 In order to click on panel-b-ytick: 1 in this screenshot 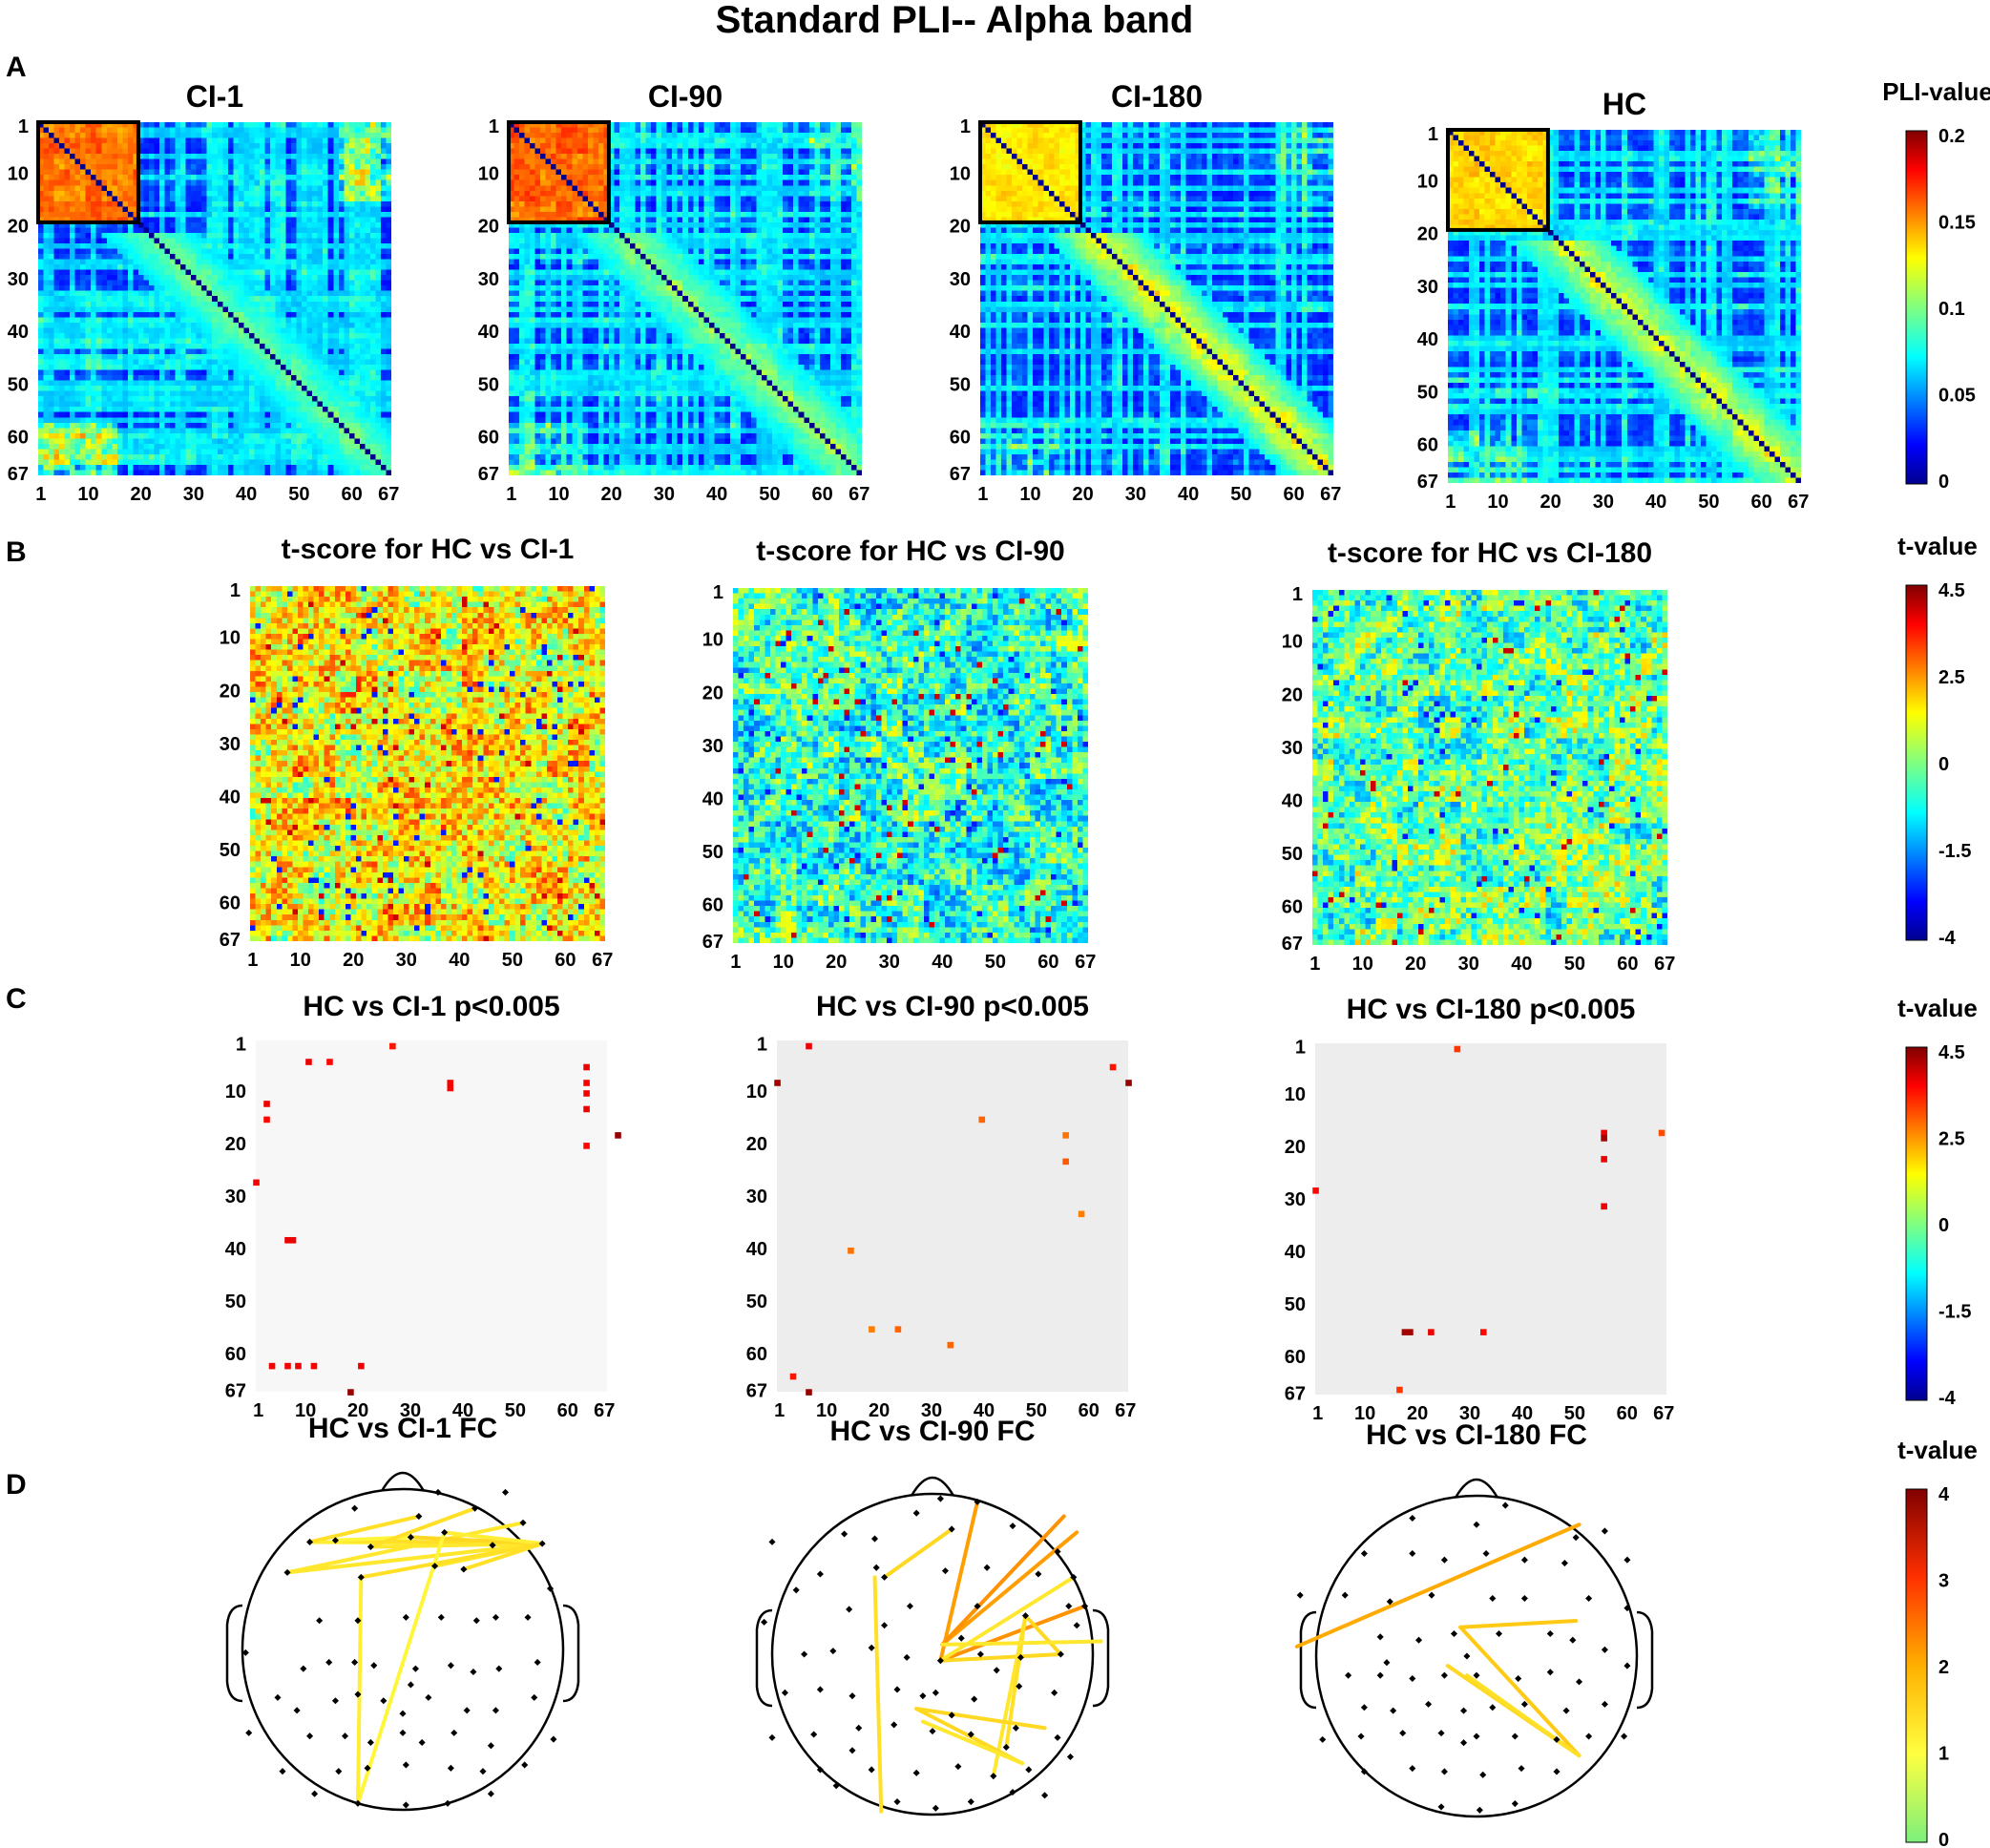, I will do `click(1297, 595)`.